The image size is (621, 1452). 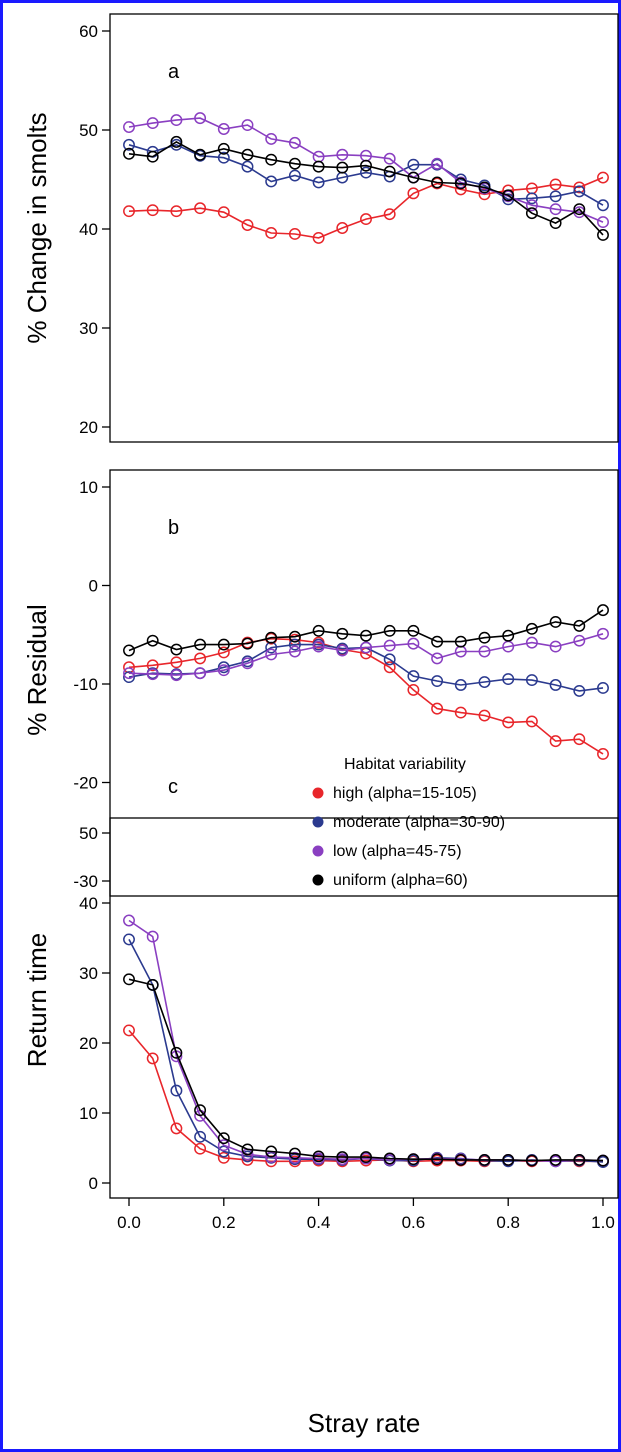 I want to click on legend-title: Habitat variability, so click(x=405, y=764).